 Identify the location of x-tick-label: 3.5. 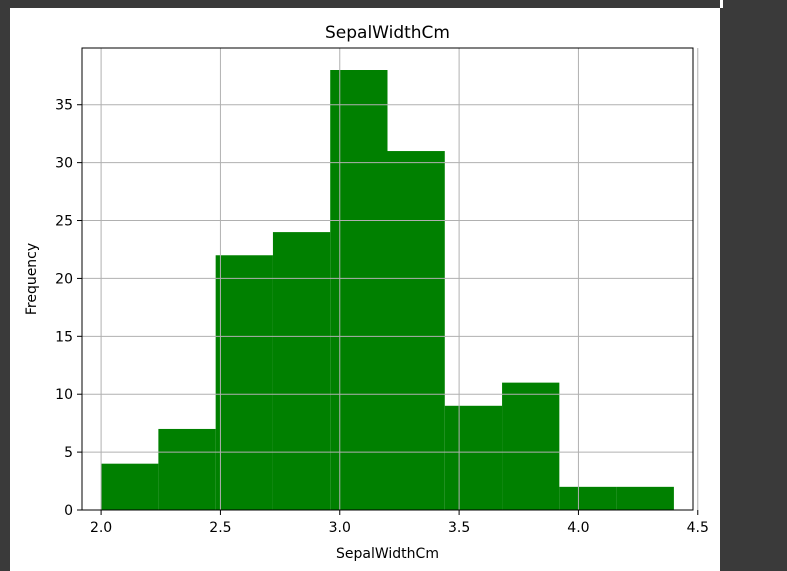
(459, 528).